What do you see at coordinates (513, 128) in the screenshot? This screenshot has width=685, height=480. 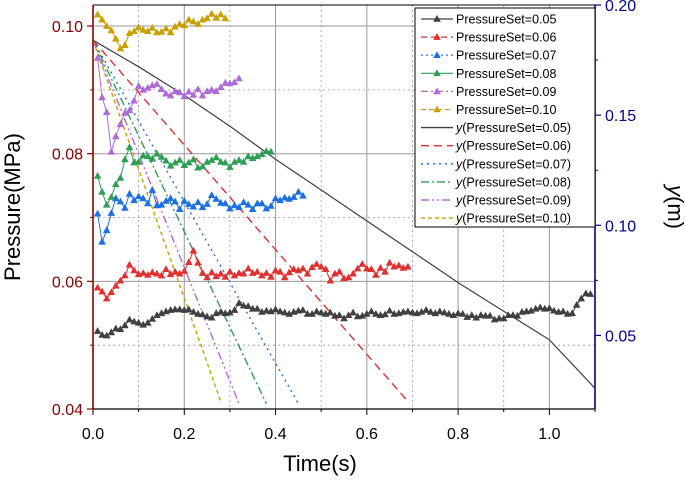 I see `legend-label: y(PressureSet=0.05)` at bounding box center [513, 128].